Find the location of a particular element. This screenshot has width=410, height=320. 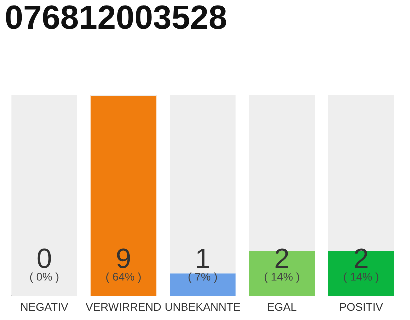

x-tick-label: POSITIV is located at coordinates (362, 307).